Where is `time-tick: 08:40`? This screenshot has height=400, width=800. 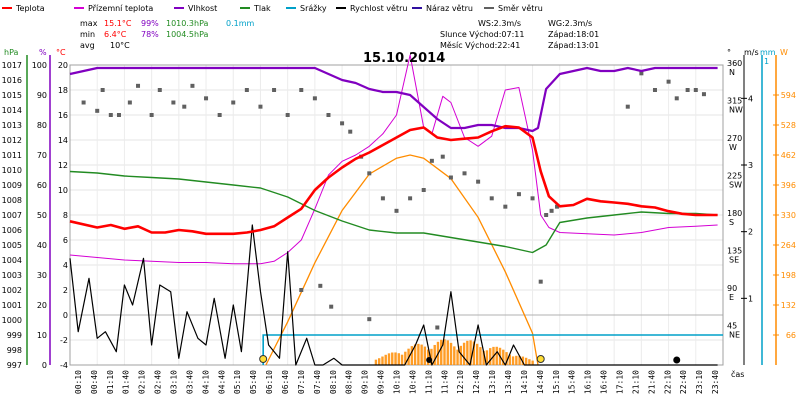
time-tick: 08:40 is located at coordinates (349, 382).